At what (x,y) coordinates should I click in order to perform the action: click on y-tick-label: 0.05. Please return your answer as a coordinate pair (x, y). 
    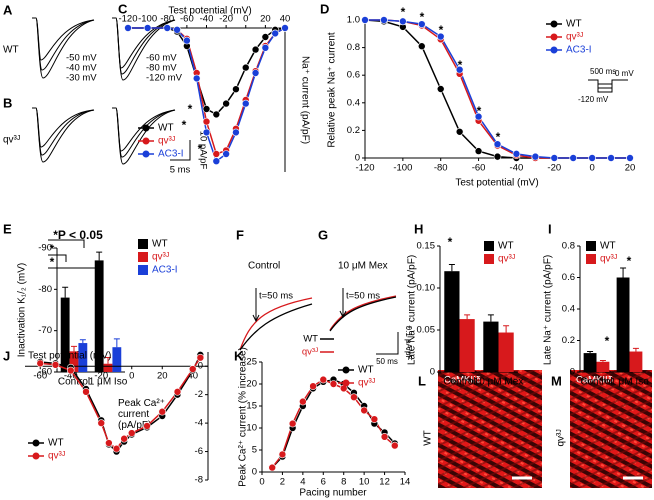
    Looking at the image, I should click on (426, 330).